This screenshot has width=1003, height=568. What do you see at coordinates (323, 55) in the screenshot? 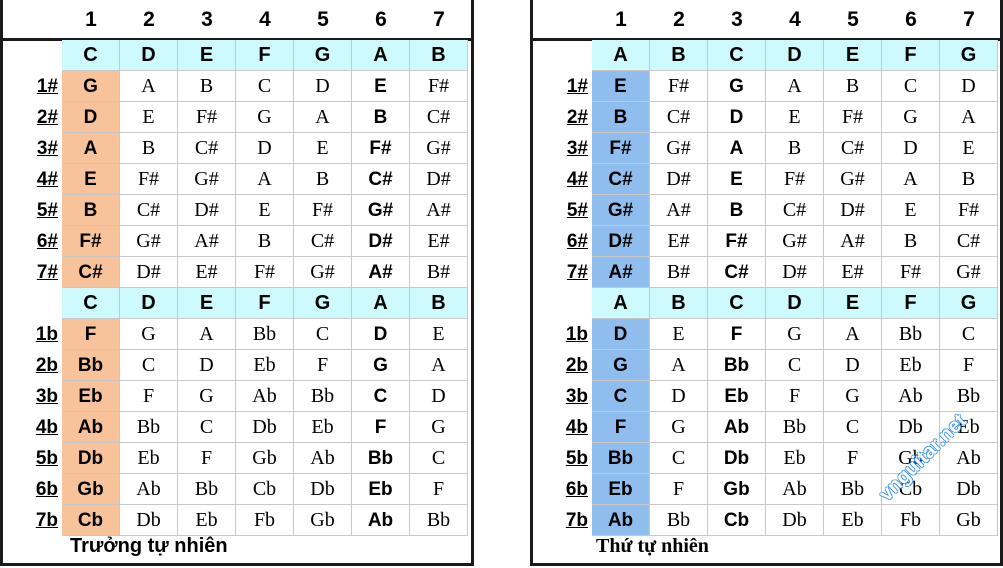
I see `scale-degree-header: G` at bounding box center [323, 55].